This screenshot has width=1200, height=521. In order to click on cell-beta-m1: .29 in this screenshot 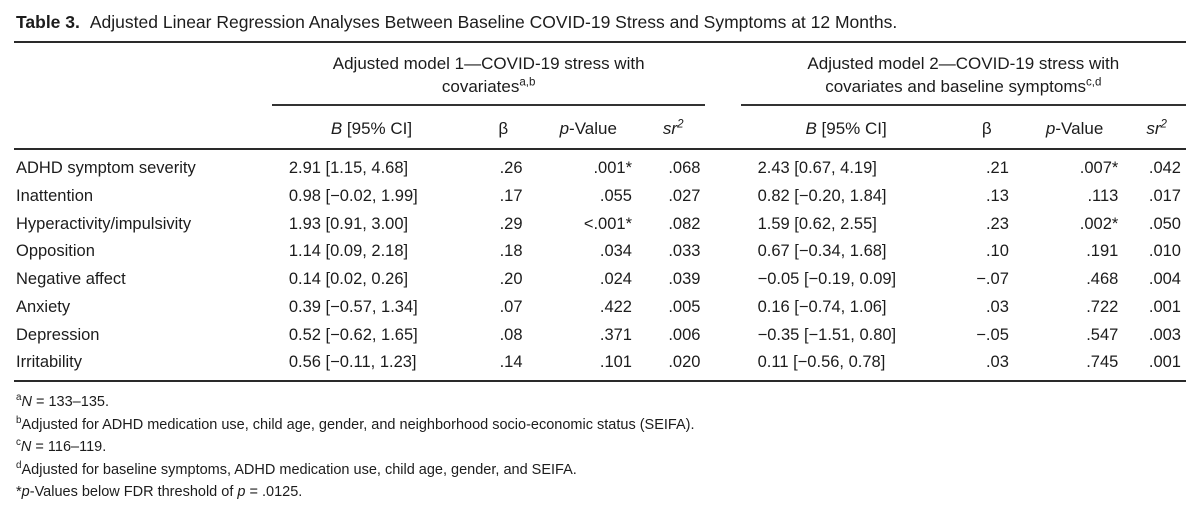, I will do `click(511, 223)`.